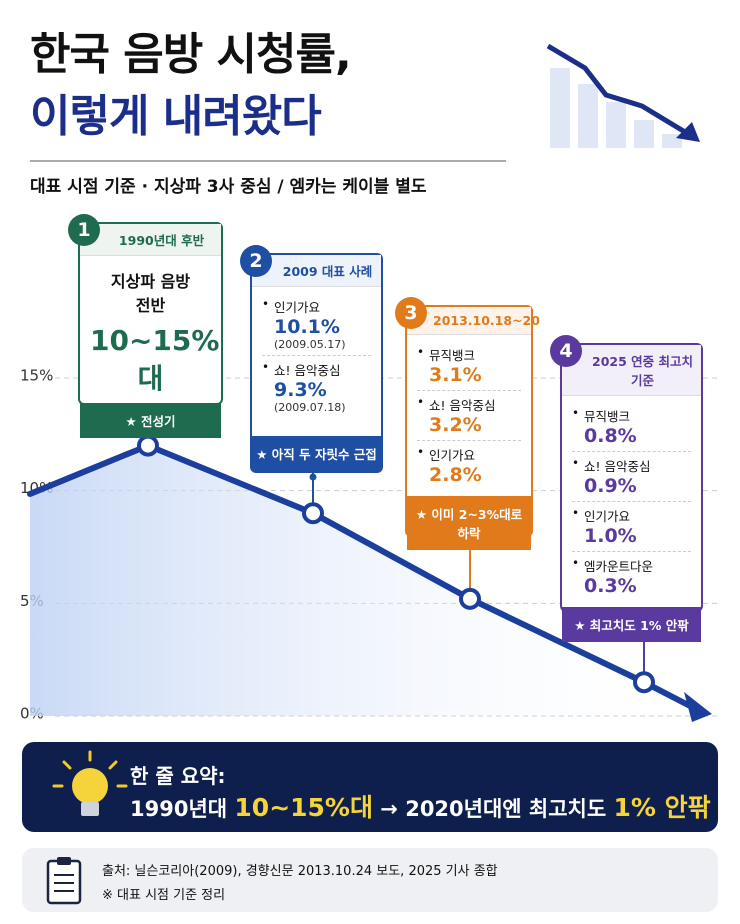  Describe the element at coordinates (566, 351) in the screenshot. I see `card-number: 4` at that location.